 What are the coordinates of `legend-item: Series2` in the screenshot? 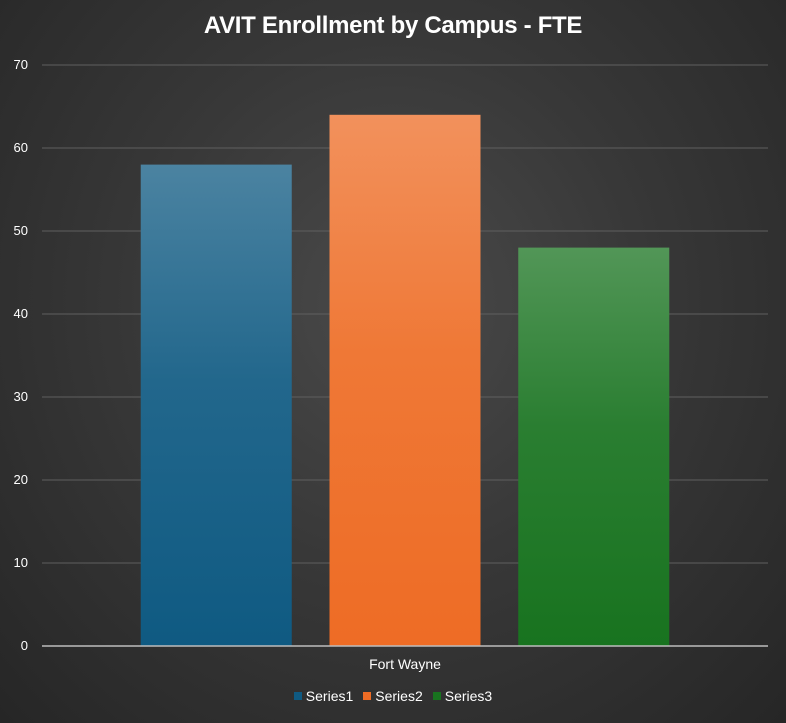 It's located at (393, 696).